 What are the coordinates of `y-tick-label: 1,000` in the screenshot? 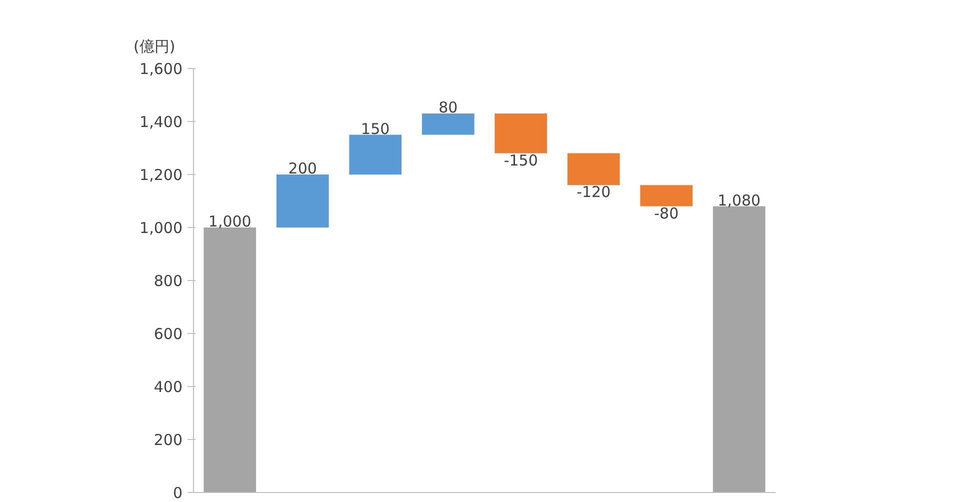 It's located at (161, 228).